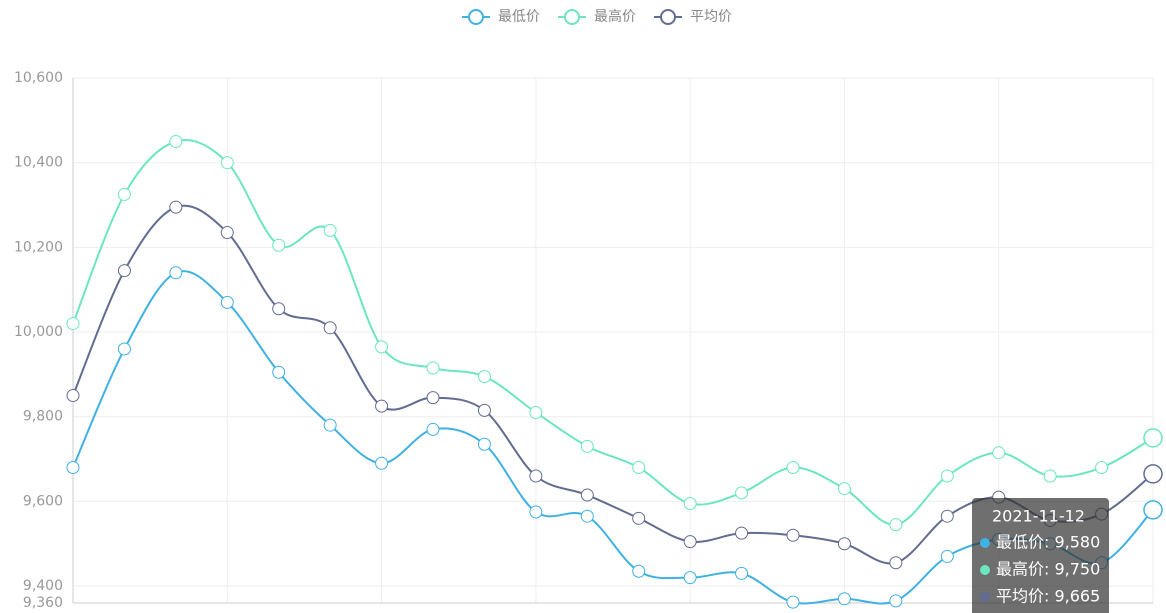 Image resolution: width=1166 pixels, height=613 pixels. Describe the element at coordinates (43, 417) in the screenshot. I see `y-tick-label: 9,800` at that location.